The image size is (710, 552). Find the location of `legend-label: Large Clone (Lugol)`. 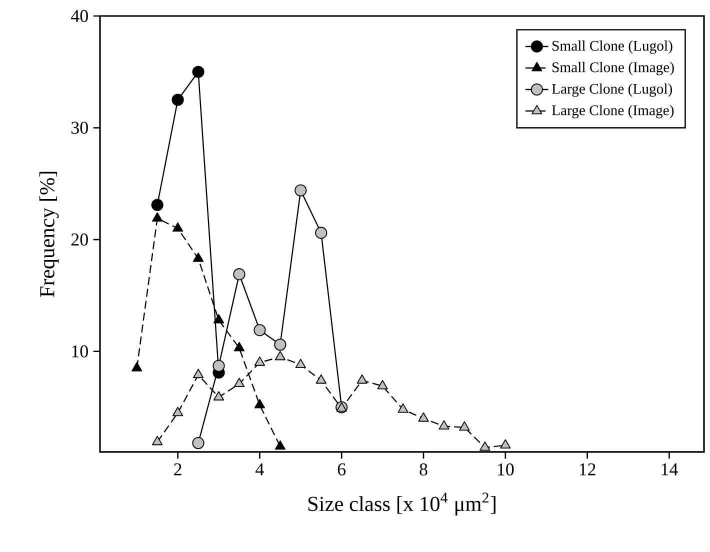

legend-label: Large Clone (Lugol) is located at coordinates (612, 90).